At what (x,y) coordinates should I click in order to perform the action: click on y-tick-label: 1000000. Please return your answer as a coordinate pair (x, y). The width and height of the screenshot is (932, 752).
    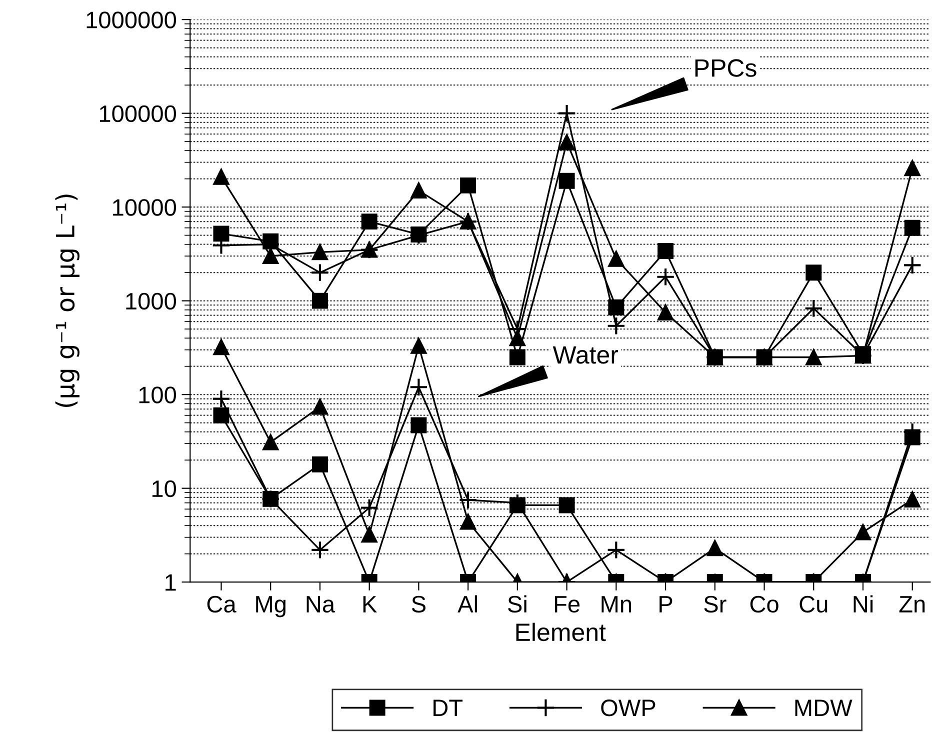
    Looking at the image, I should click on (131, 20).